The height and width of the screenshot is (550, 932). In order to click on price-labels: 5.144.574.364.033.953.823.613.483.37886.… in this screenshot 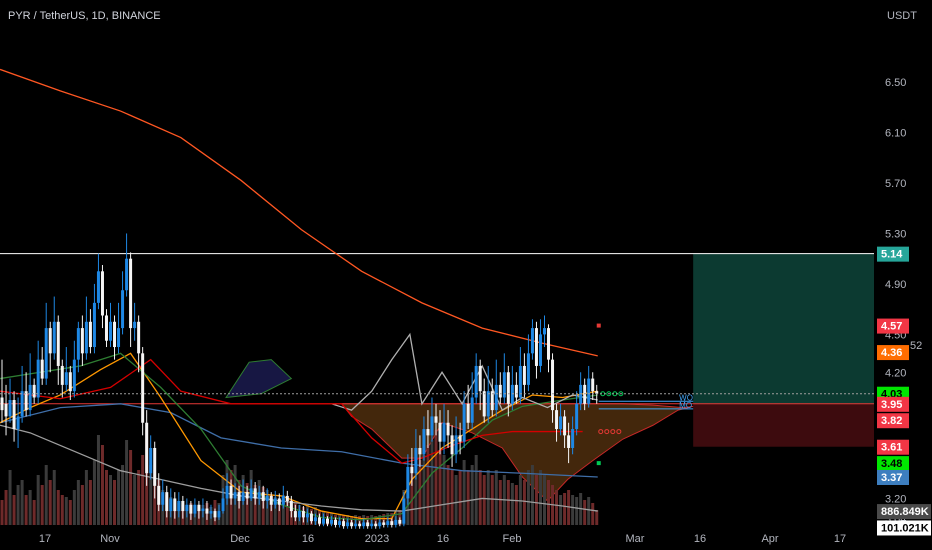, I will do `click(904, 391)`.